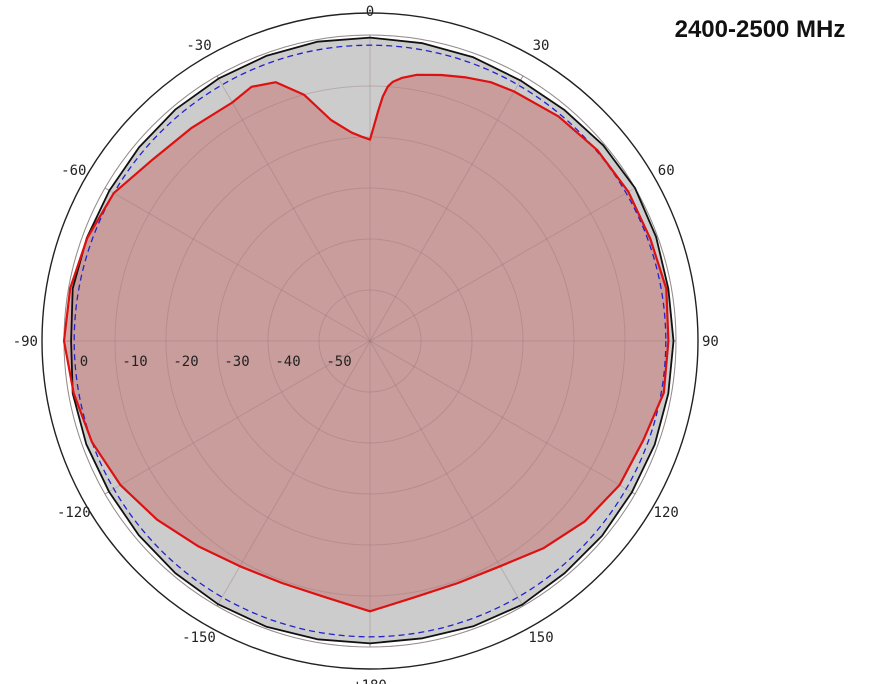 The width and height of the screenshot is (887, 684). I want to click on angle-tick-label: 30, so click(541, 46).